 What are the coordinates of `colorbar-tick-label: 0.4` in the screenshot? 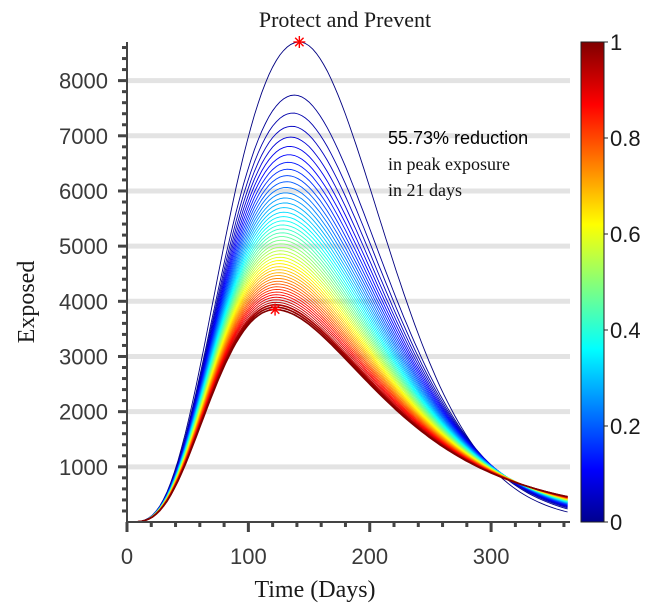 It's located at (625, 330).